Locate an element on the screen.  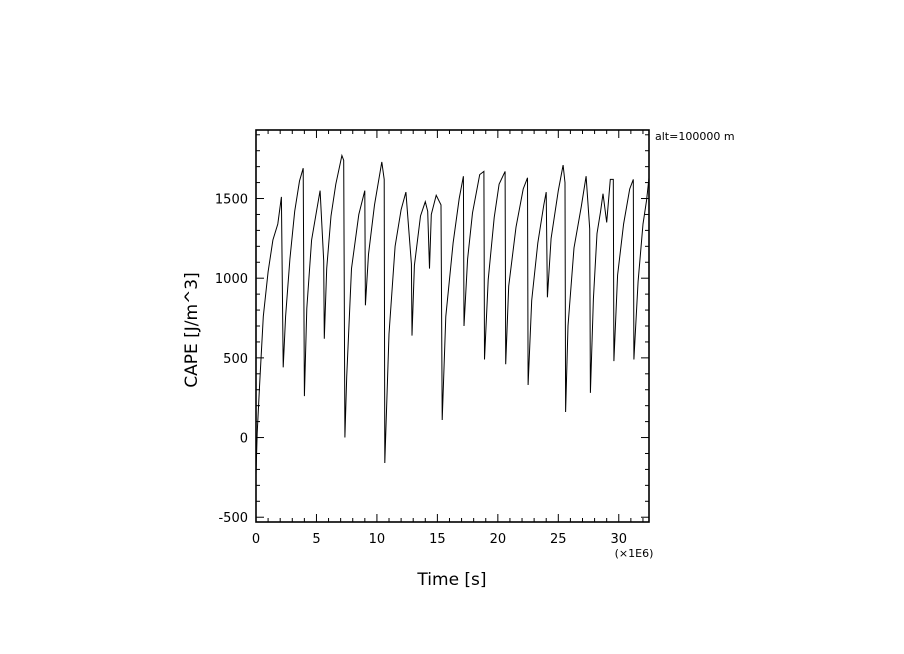
x-tick-label: 5 is located at coordinates (316, 539).